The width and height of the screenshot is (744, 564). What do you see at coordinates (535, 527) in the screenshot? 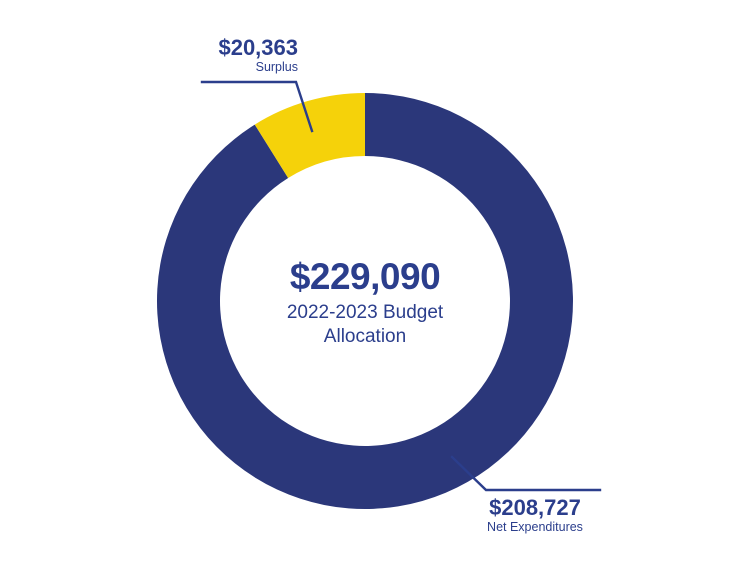
I see `callout-net-expenditures-label: Net Expenditures` at bounding box center [535, 527].